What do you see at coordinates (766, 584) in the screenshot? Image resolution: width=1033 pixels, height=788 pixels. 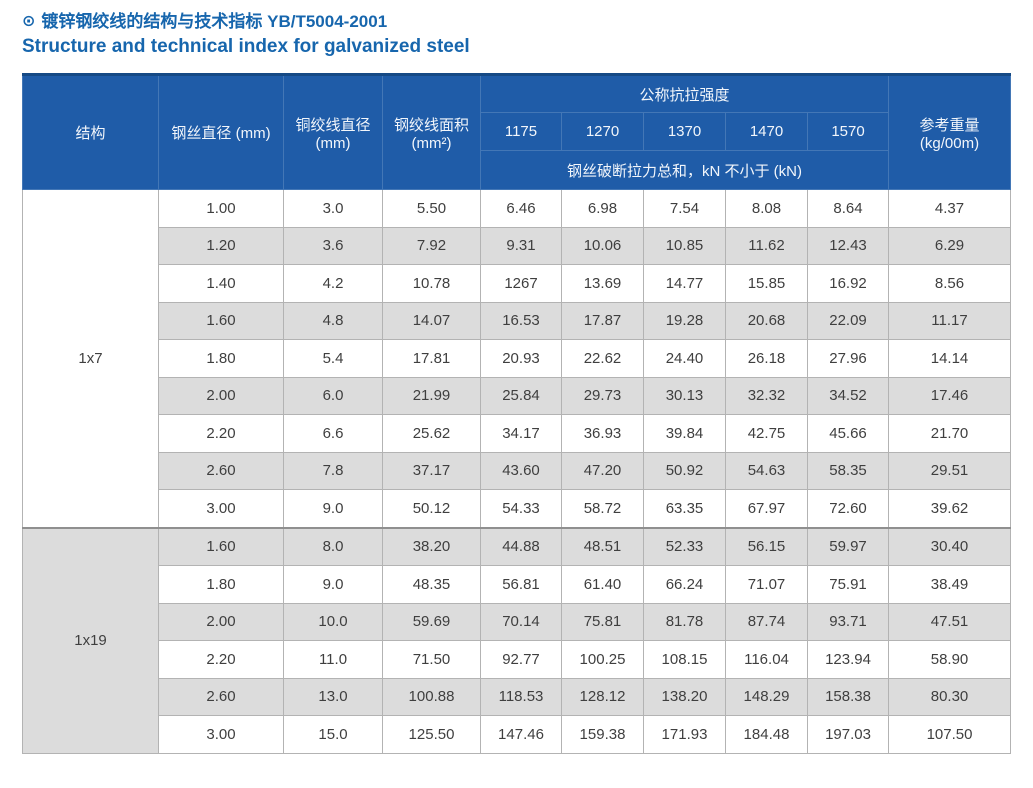 I see `table-cell: 71.07` at bounding box center [766, 584].